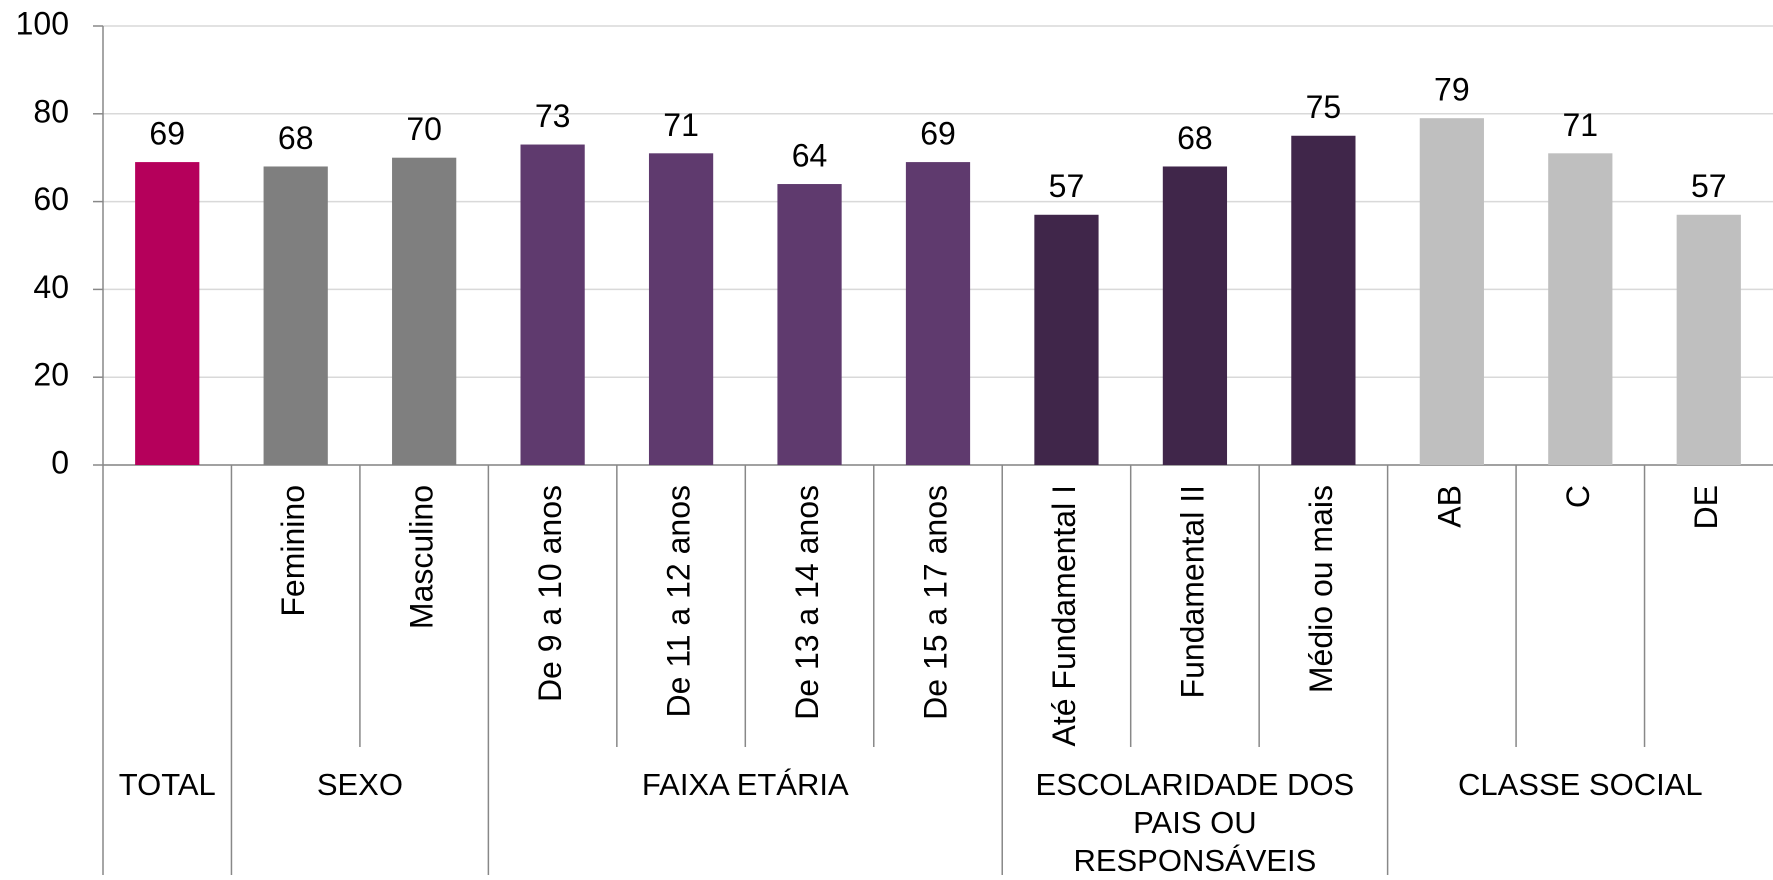  What do you see at coordinates (51, 375) in the screenshot?
I see `y-tick-label: 20` at bounding box center [51, 375].